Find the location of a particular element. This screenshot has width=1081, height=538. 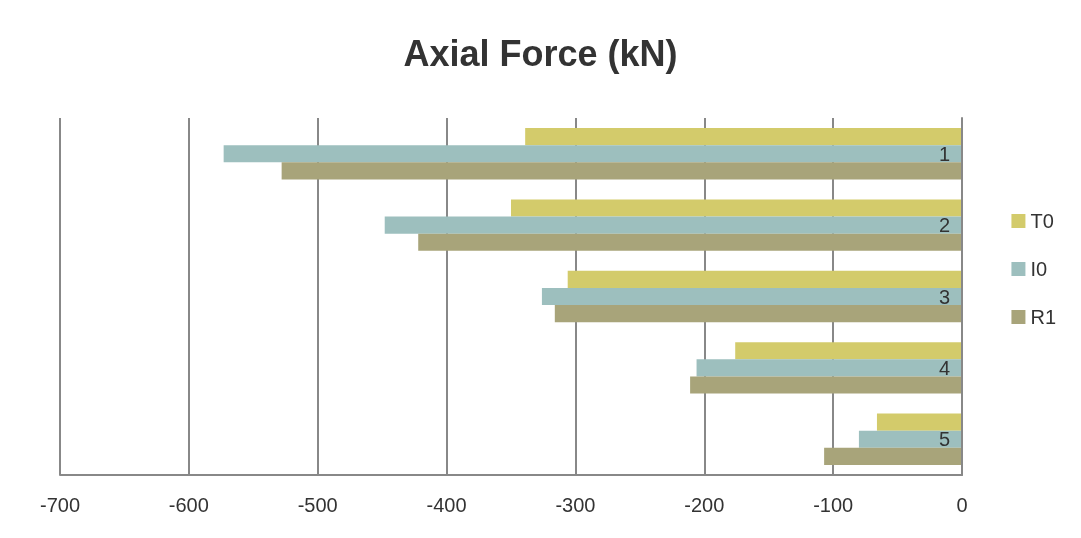

x-tick-label: -600 is located at coordinates (188, 505).